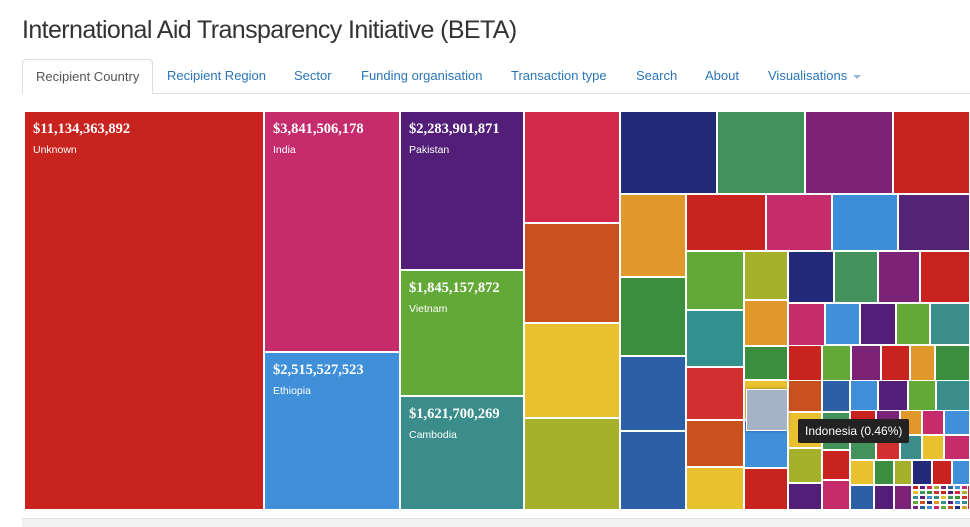  I want to click on tab-funding-organisation: Funding organisation, so click(421, 76).